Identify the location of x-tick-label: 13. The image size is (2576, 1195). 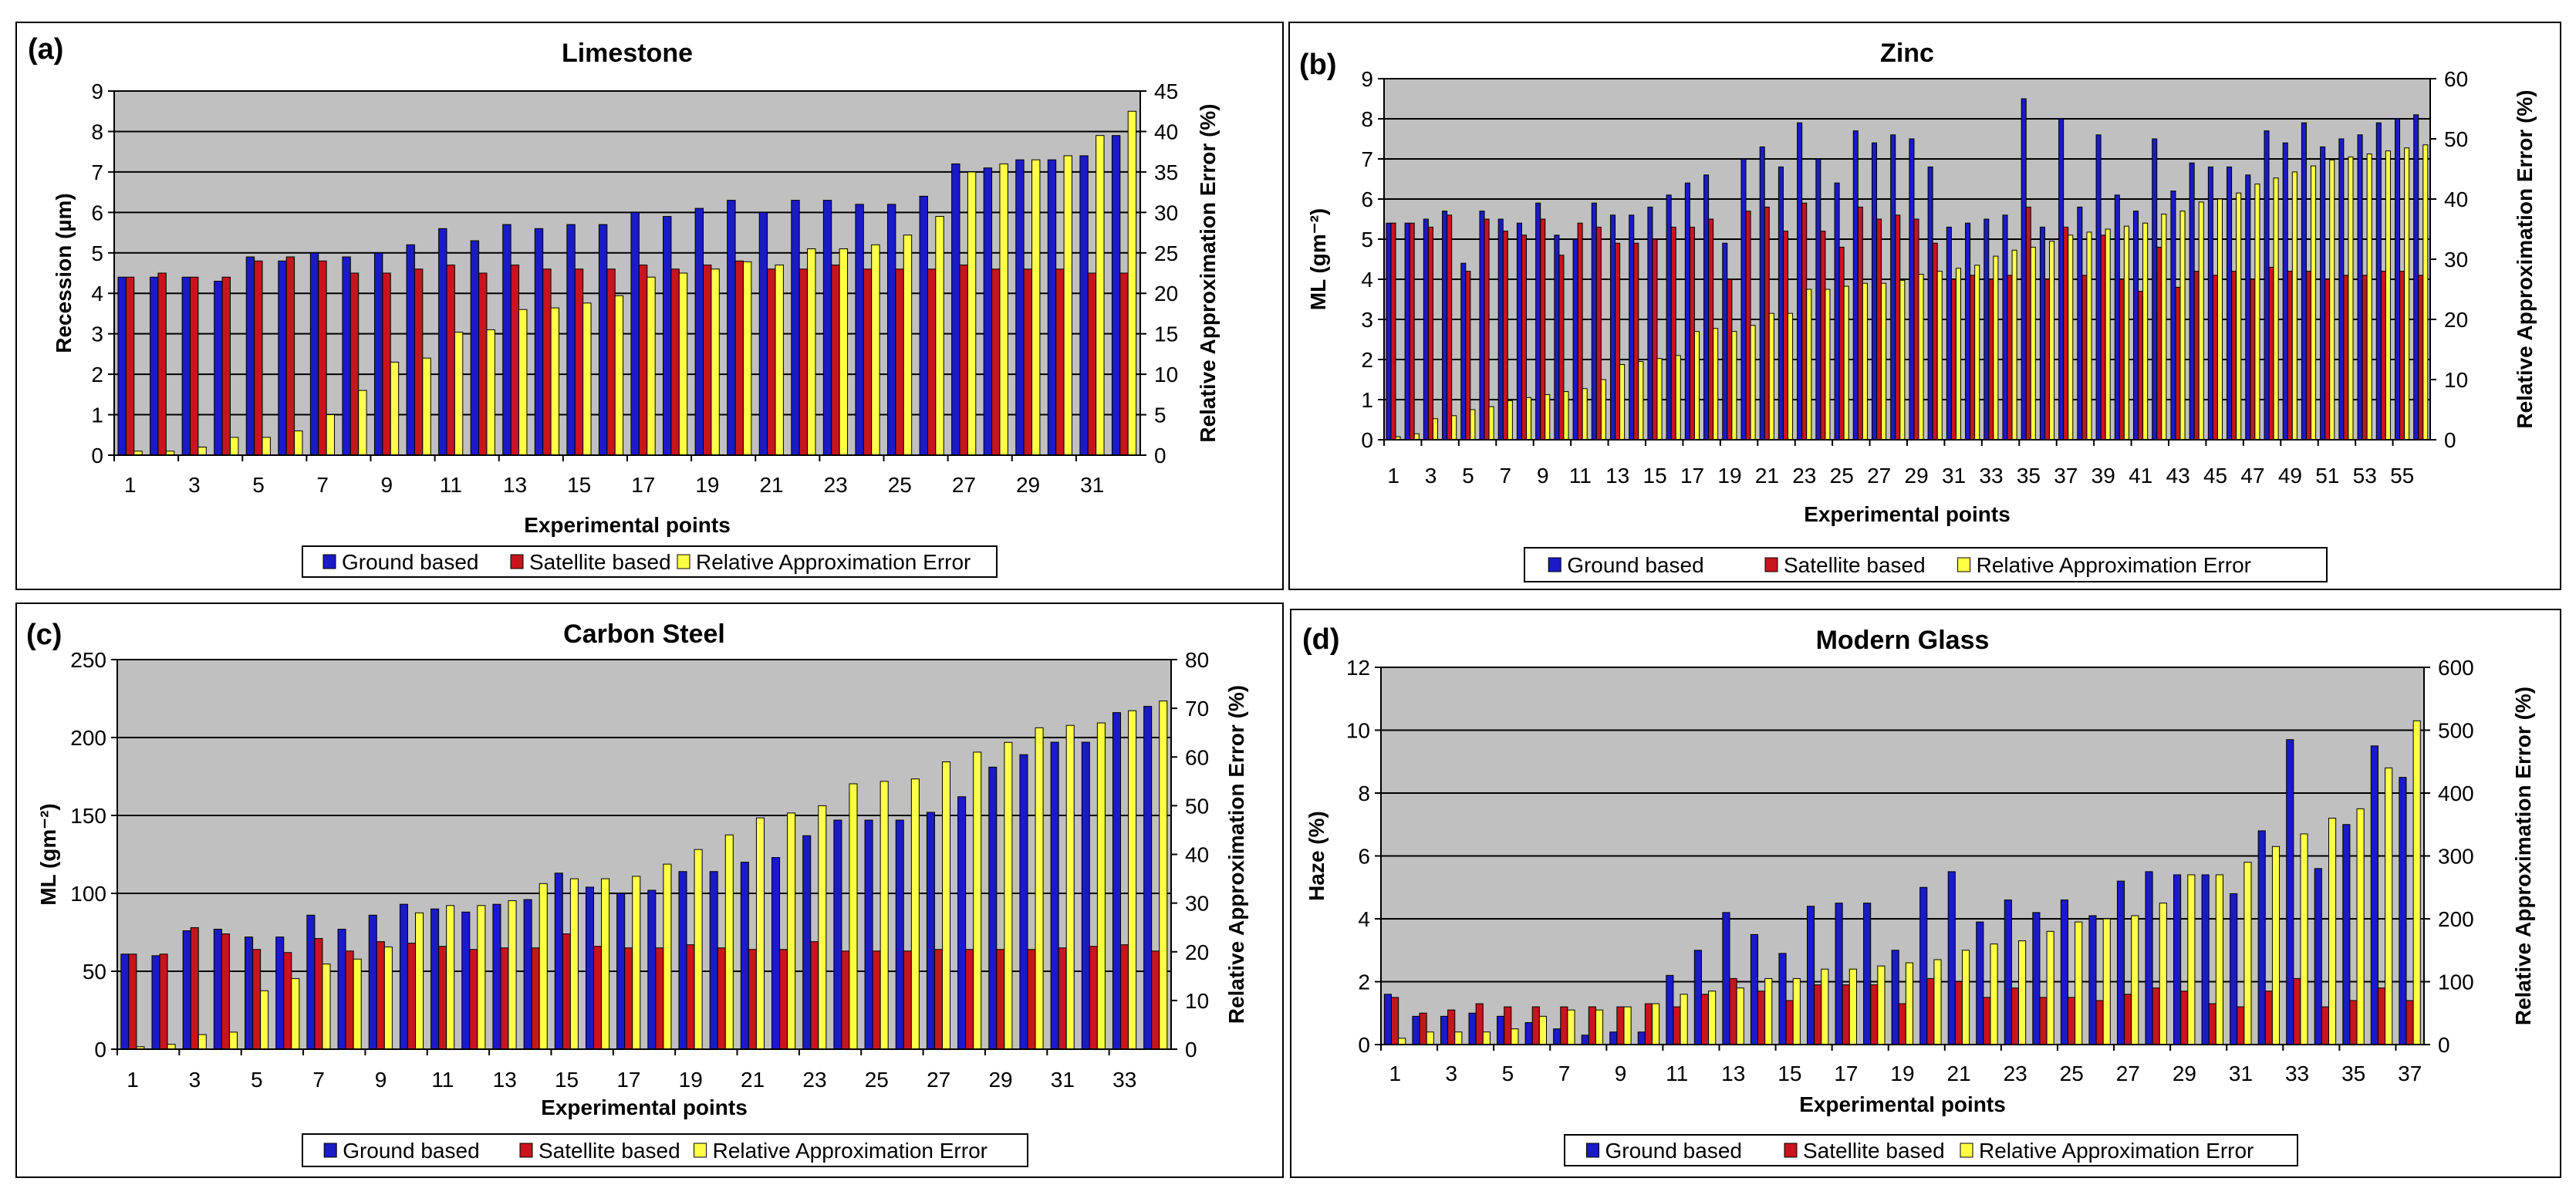
(1617, 476).